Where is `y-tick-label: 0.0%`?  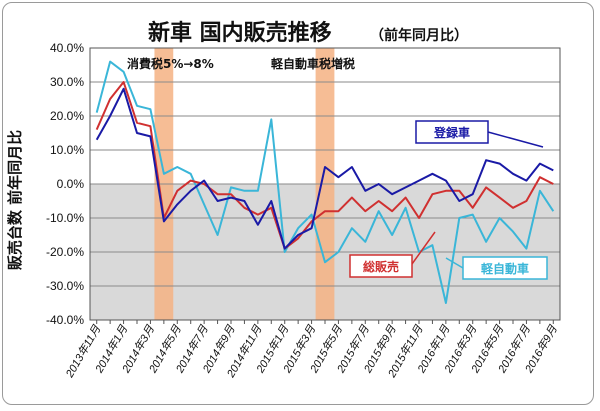 y-tick-label: 0.0% is located at coordinates (71, 184).